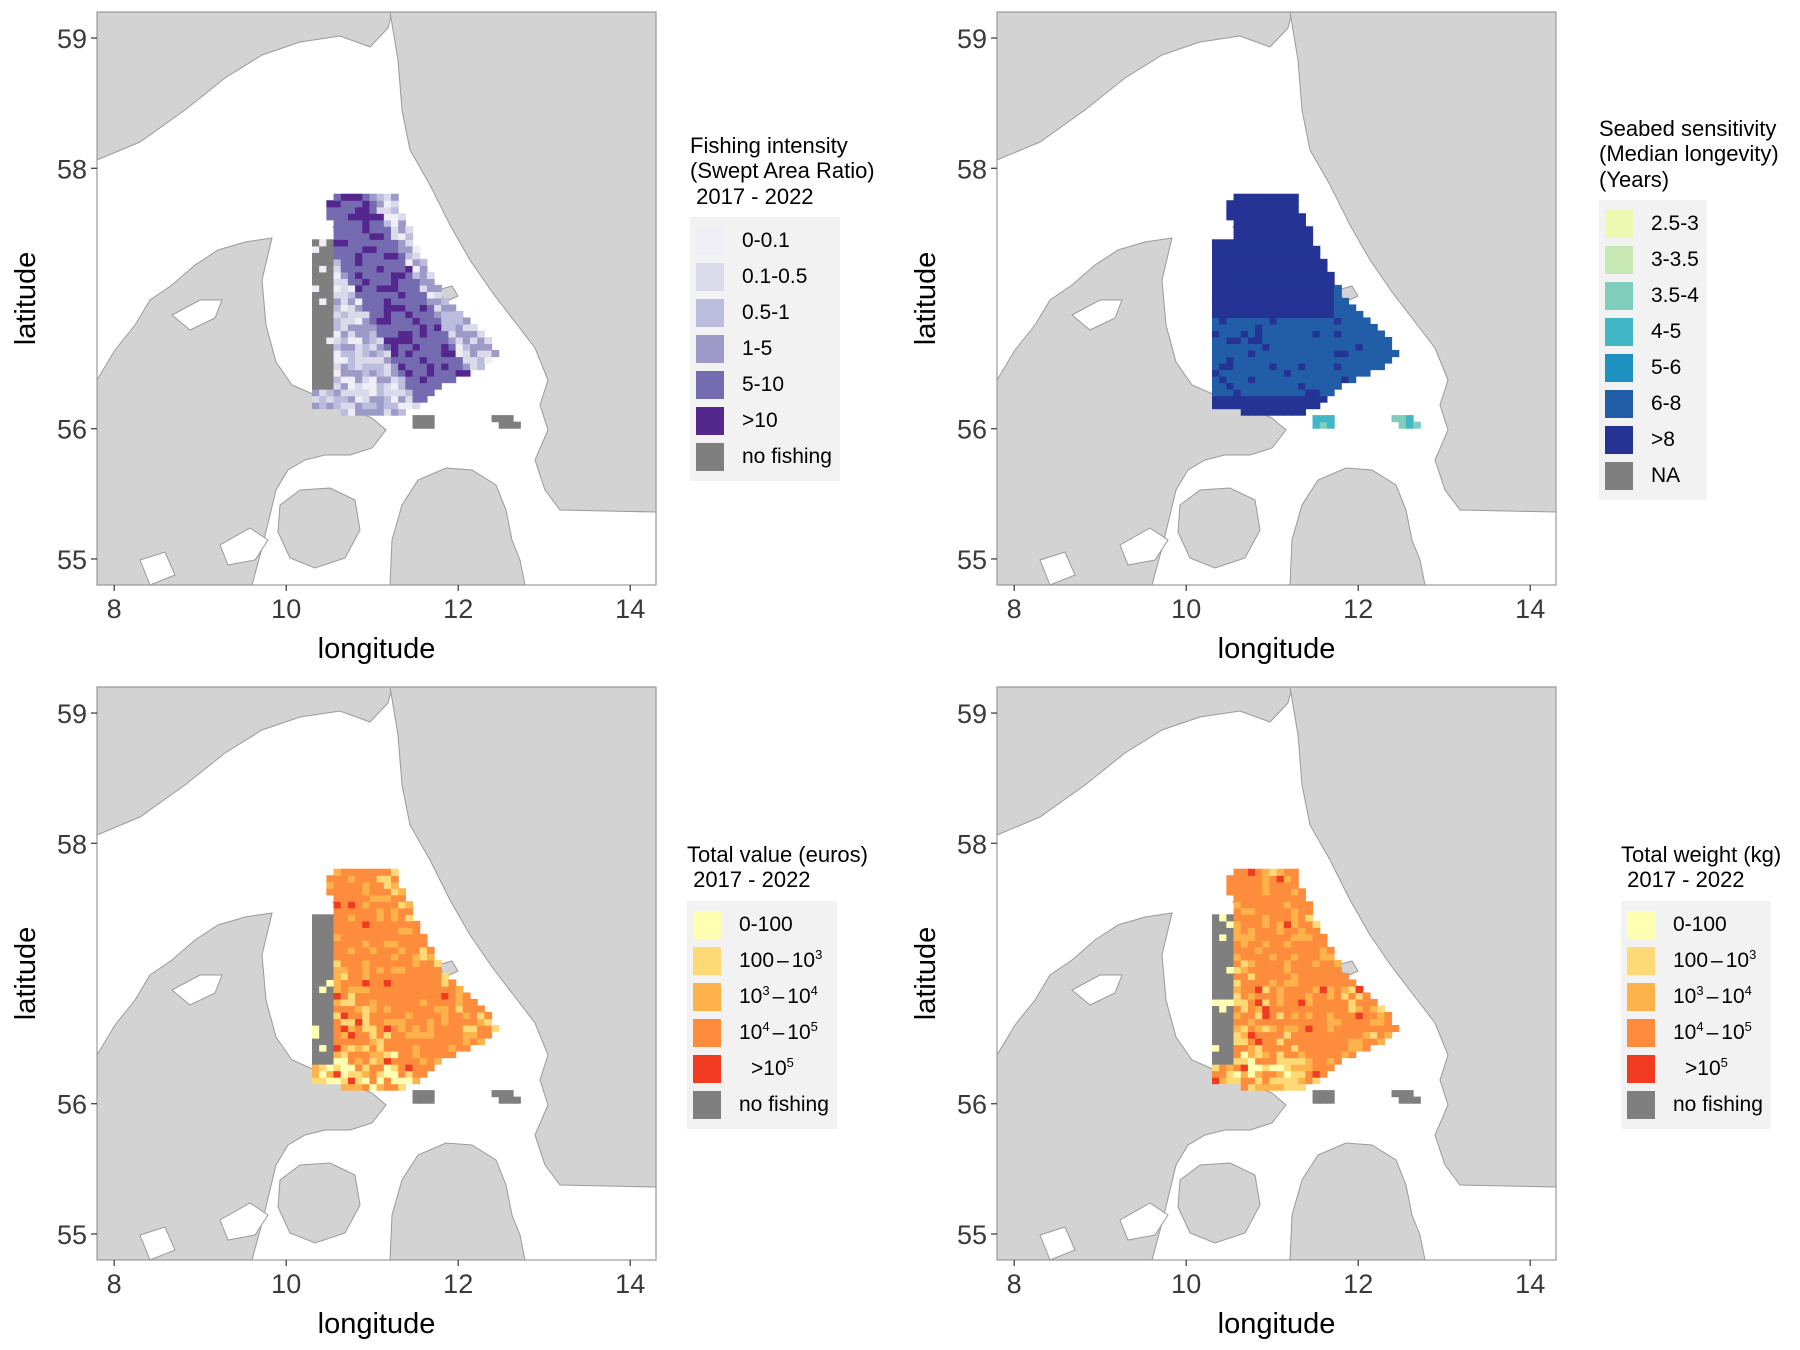  I want to click on legend-swatch, so click(707, 1068).